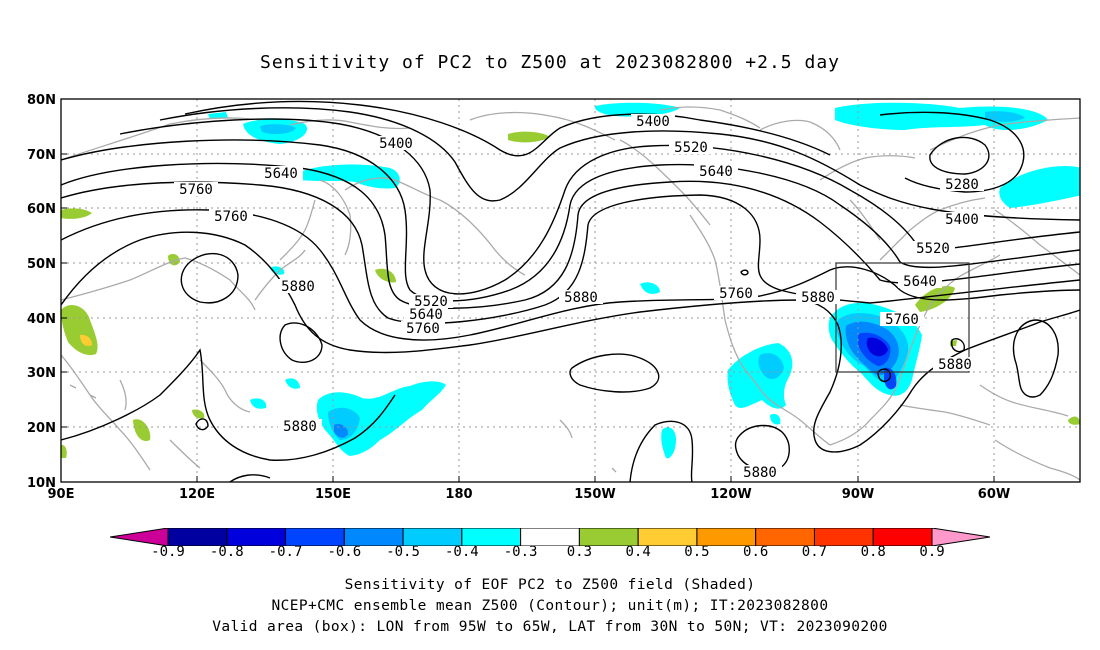  What do you see at coordinates (650, 288) in the screenshot?
I see `shade-cyan-small-d` at bounding box center [650, 288].